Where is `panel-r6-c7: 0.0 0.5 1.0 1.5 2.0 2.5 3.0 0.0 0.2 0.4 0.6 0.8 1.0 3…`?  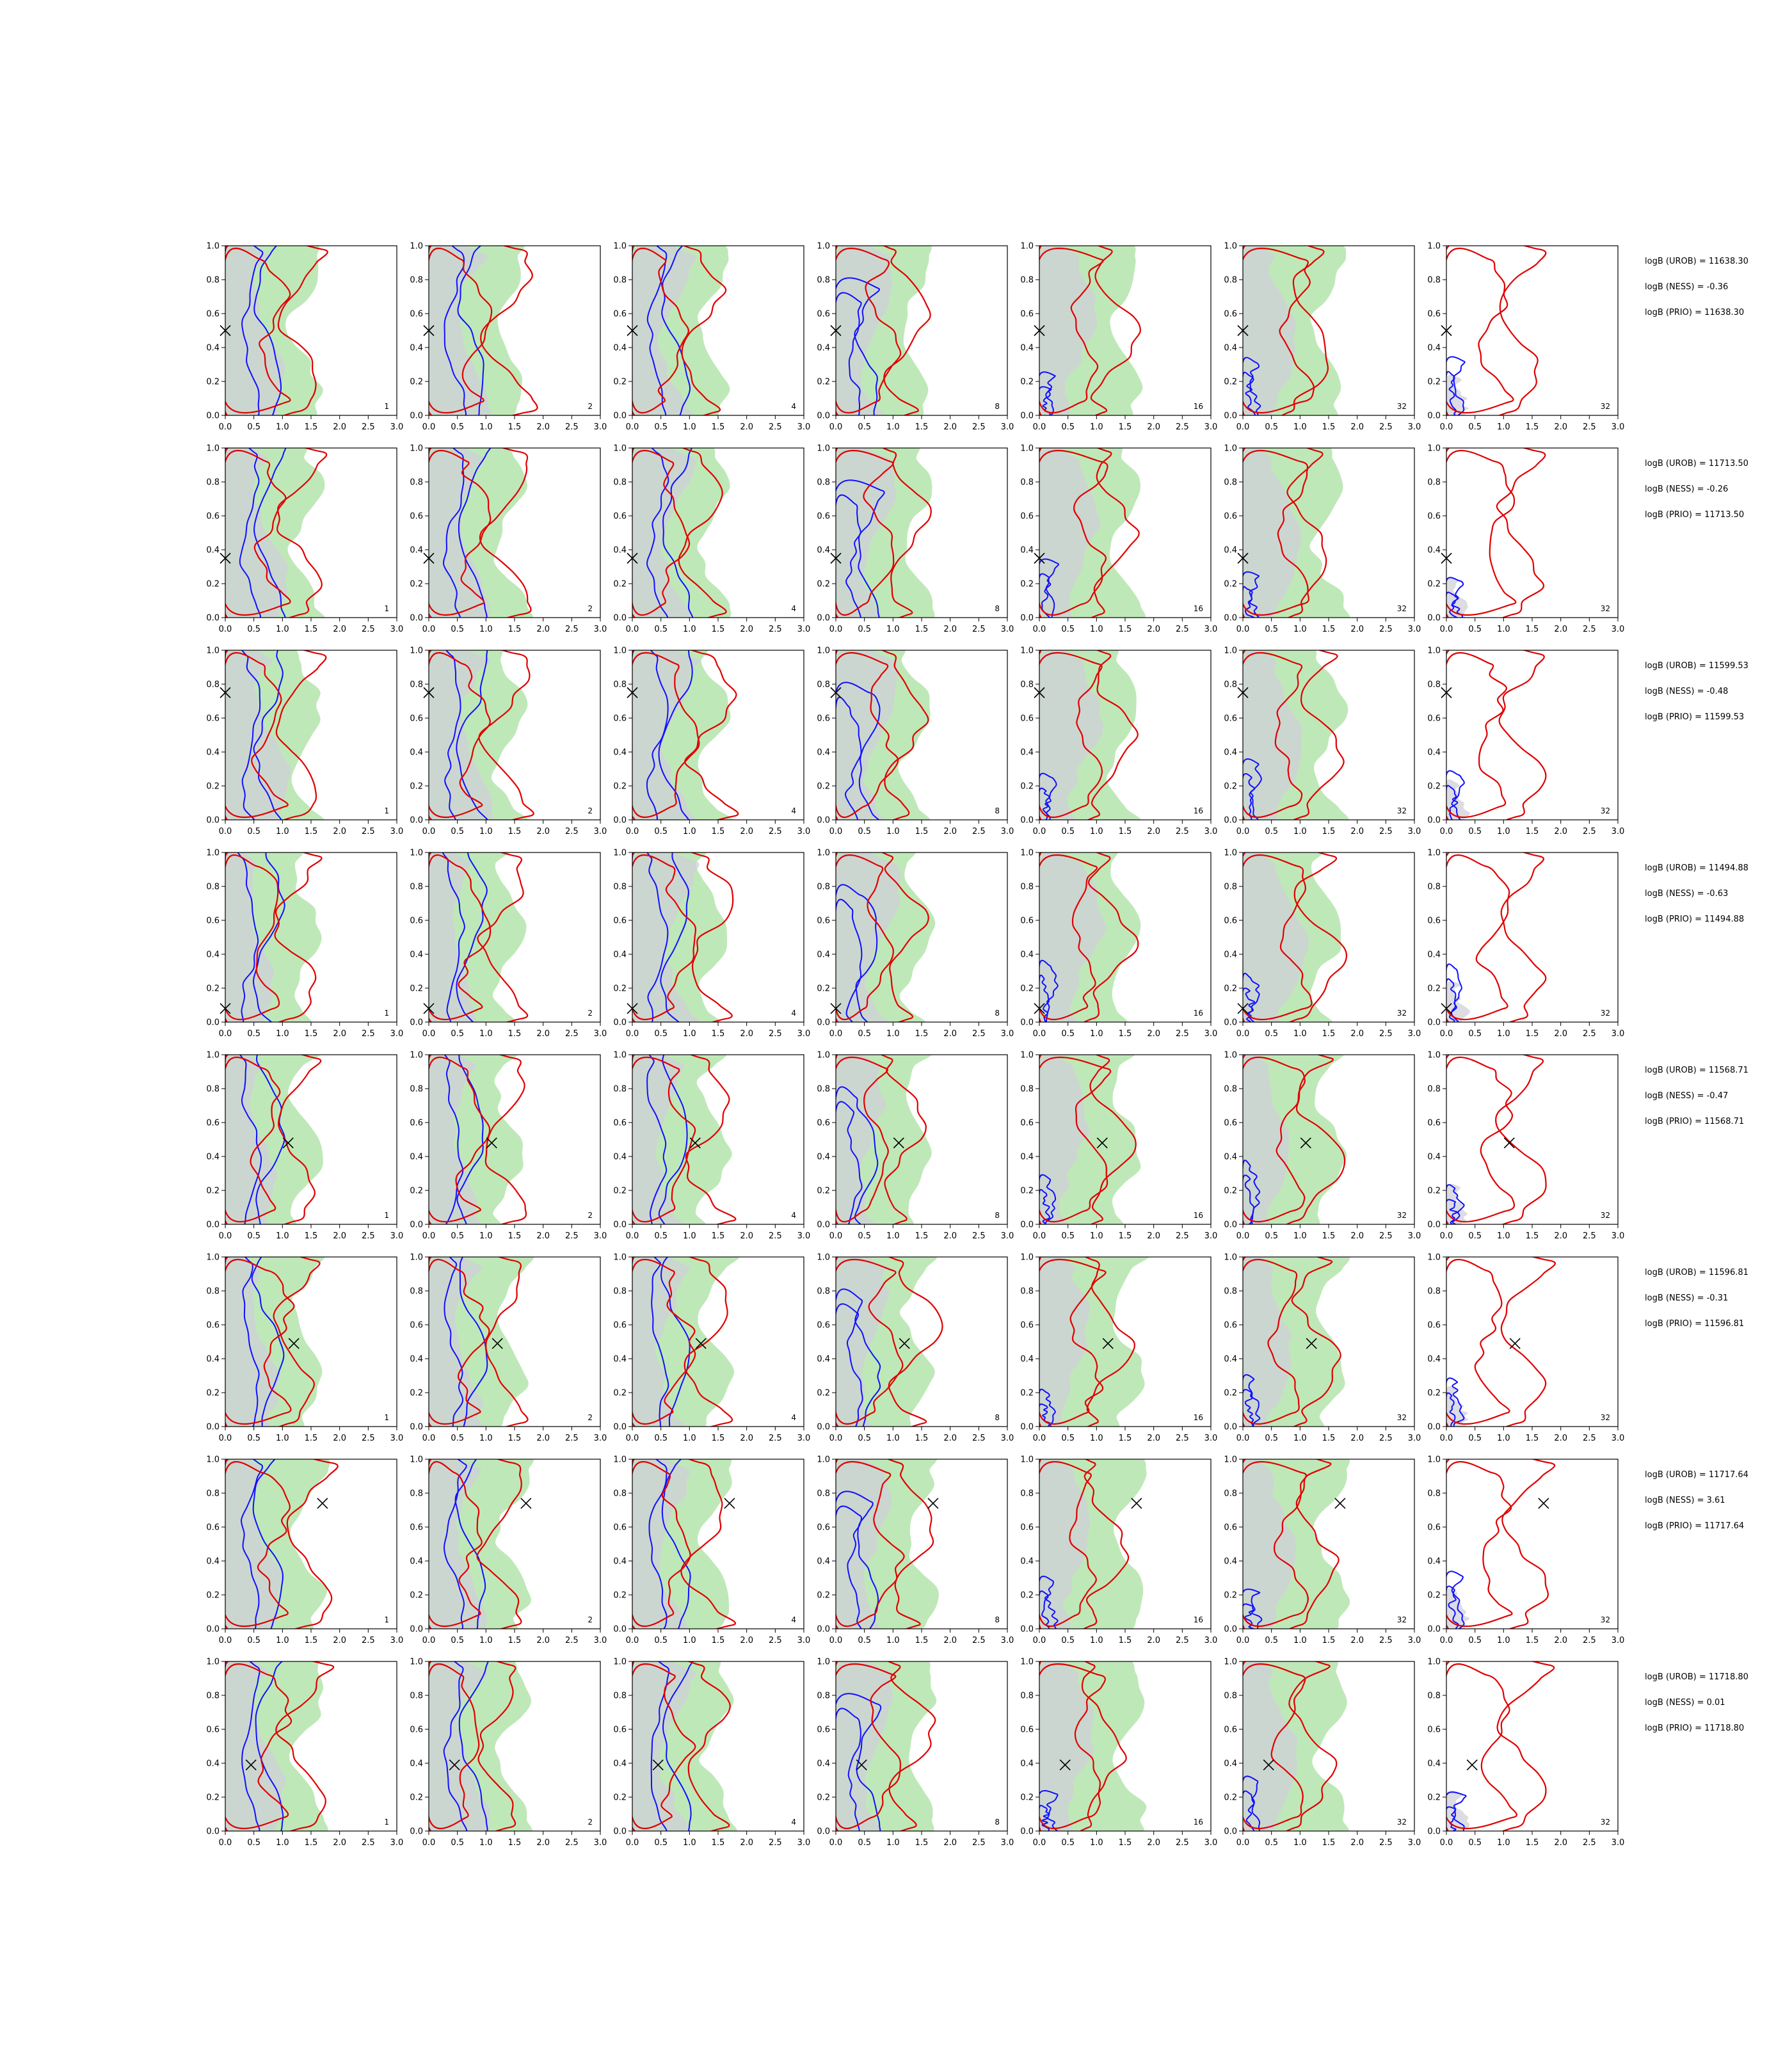
panel-r6-c7: 0.0 0.5 1.0 1.5 2.0 2.5 3.0 0.0 0.2 0.4 0.6 0.8 1.0 3… is located at coordinates (1525, 1348).